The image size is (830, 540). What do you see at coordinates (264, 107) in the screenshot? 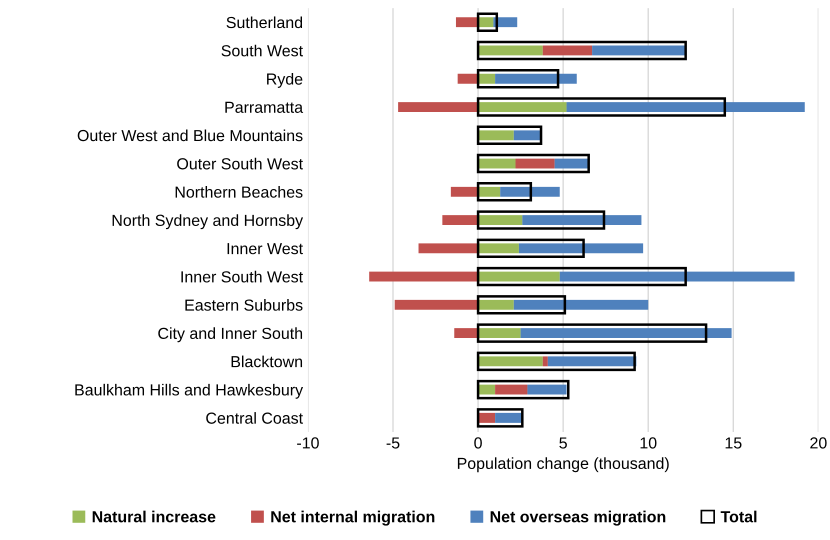
I see `y-tick-label: Parramatta` at bounding box center [264, 107].